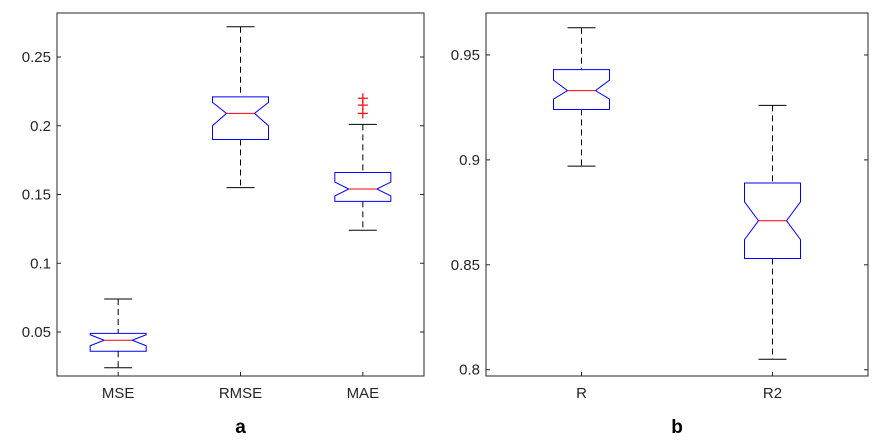  Describe the element at coordinates (465, 265) in the screenshot. I see `y-tick-label: 0.85` at that location.